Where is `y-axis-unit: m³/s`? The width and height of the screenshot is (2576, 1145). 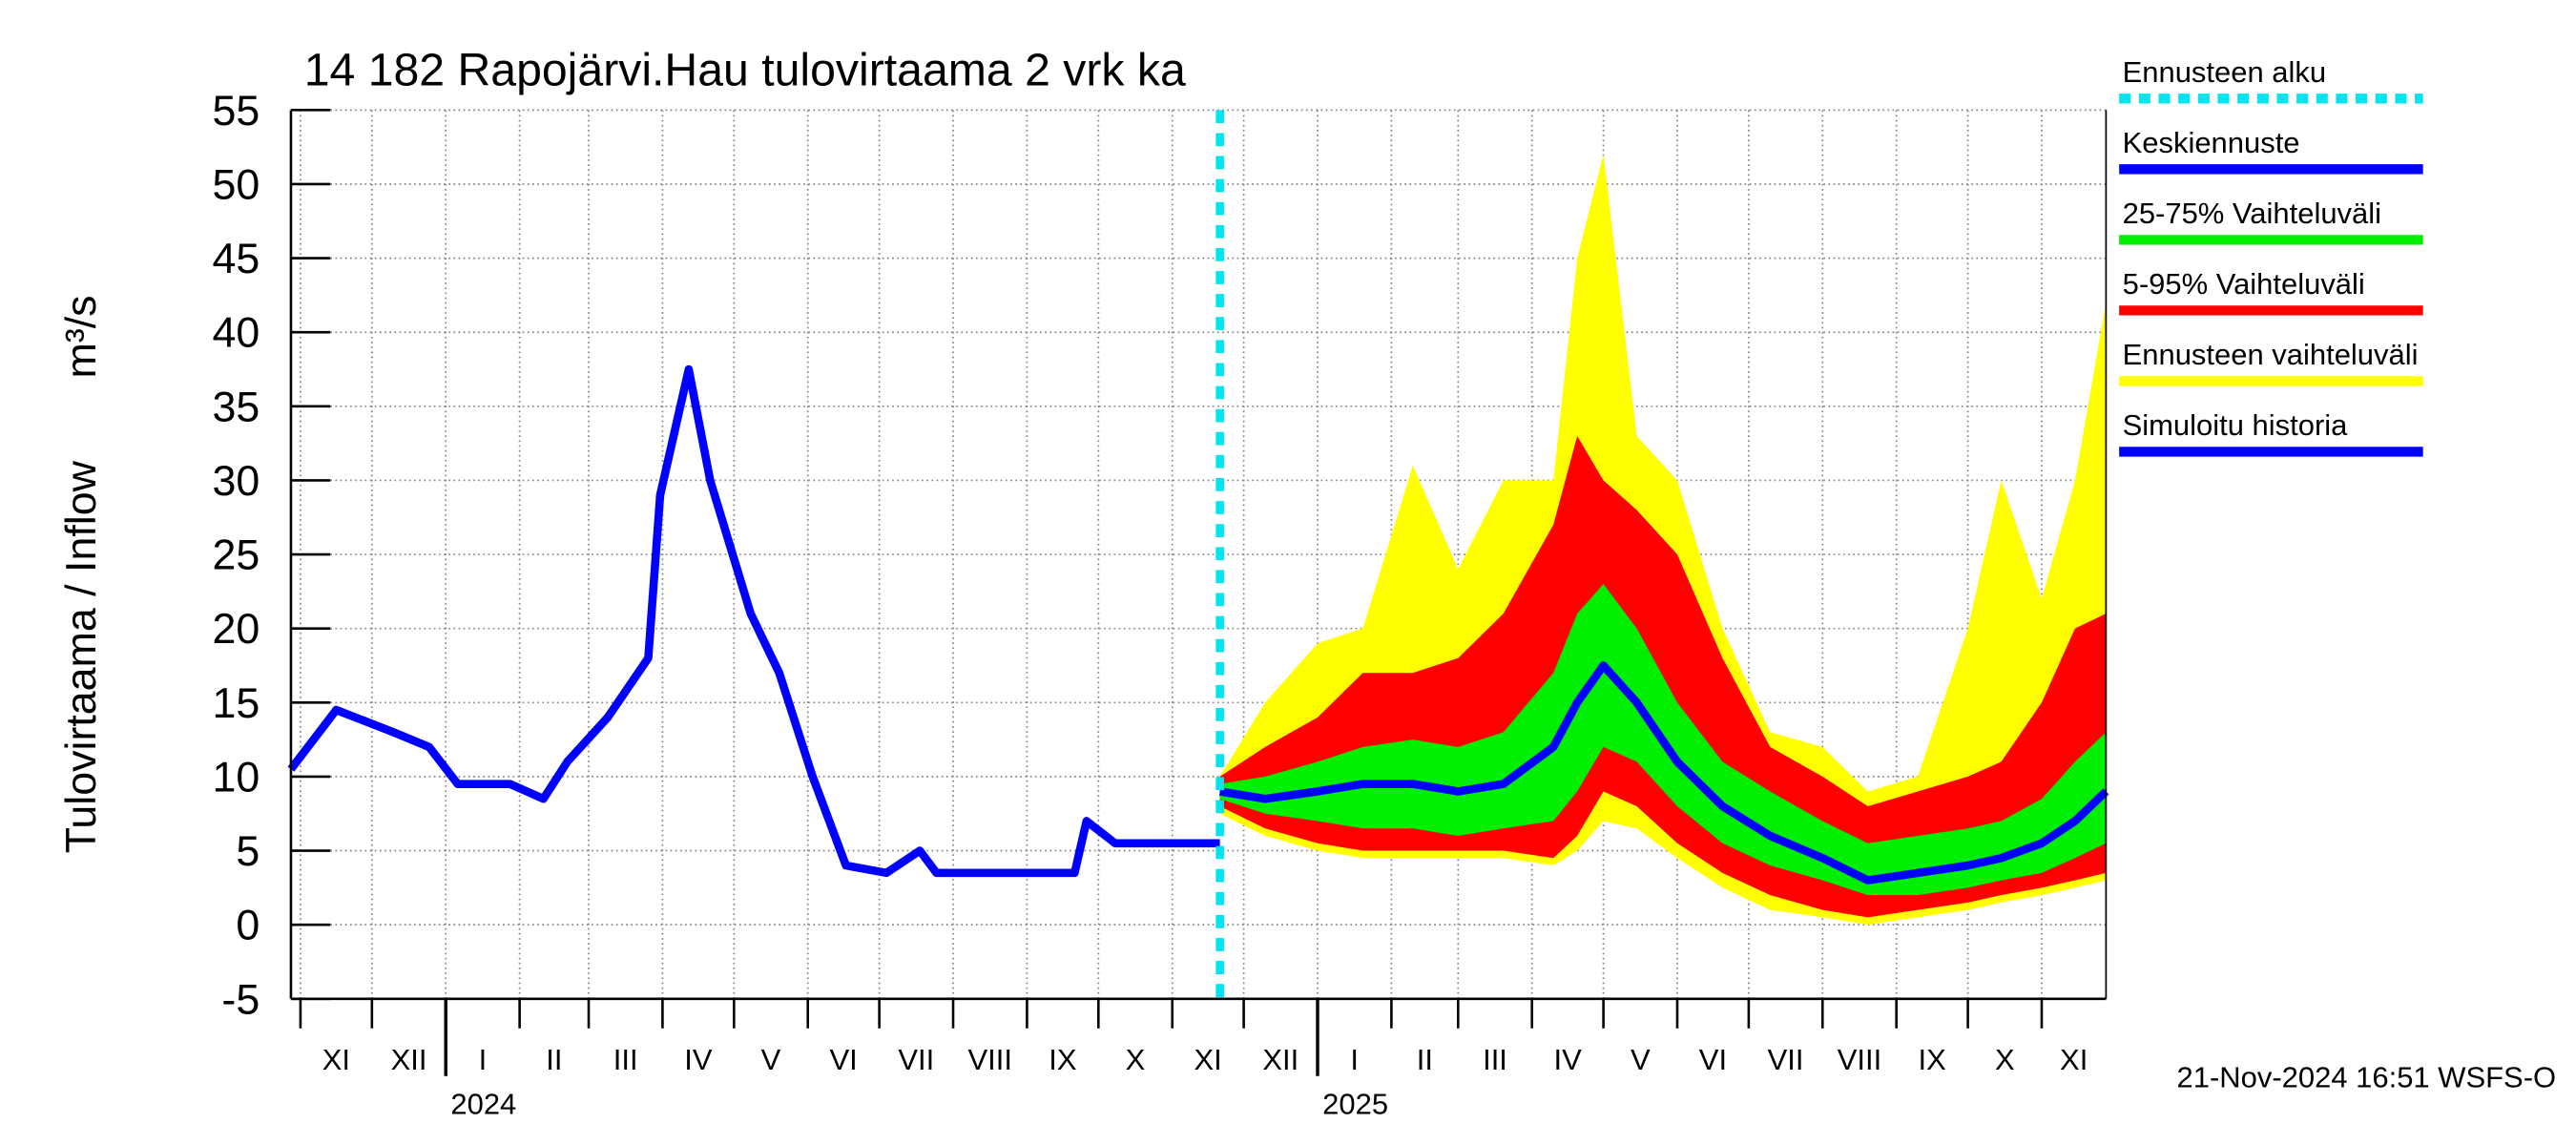 y-axis-unit: m³/s is located at coordinates (81, 337).